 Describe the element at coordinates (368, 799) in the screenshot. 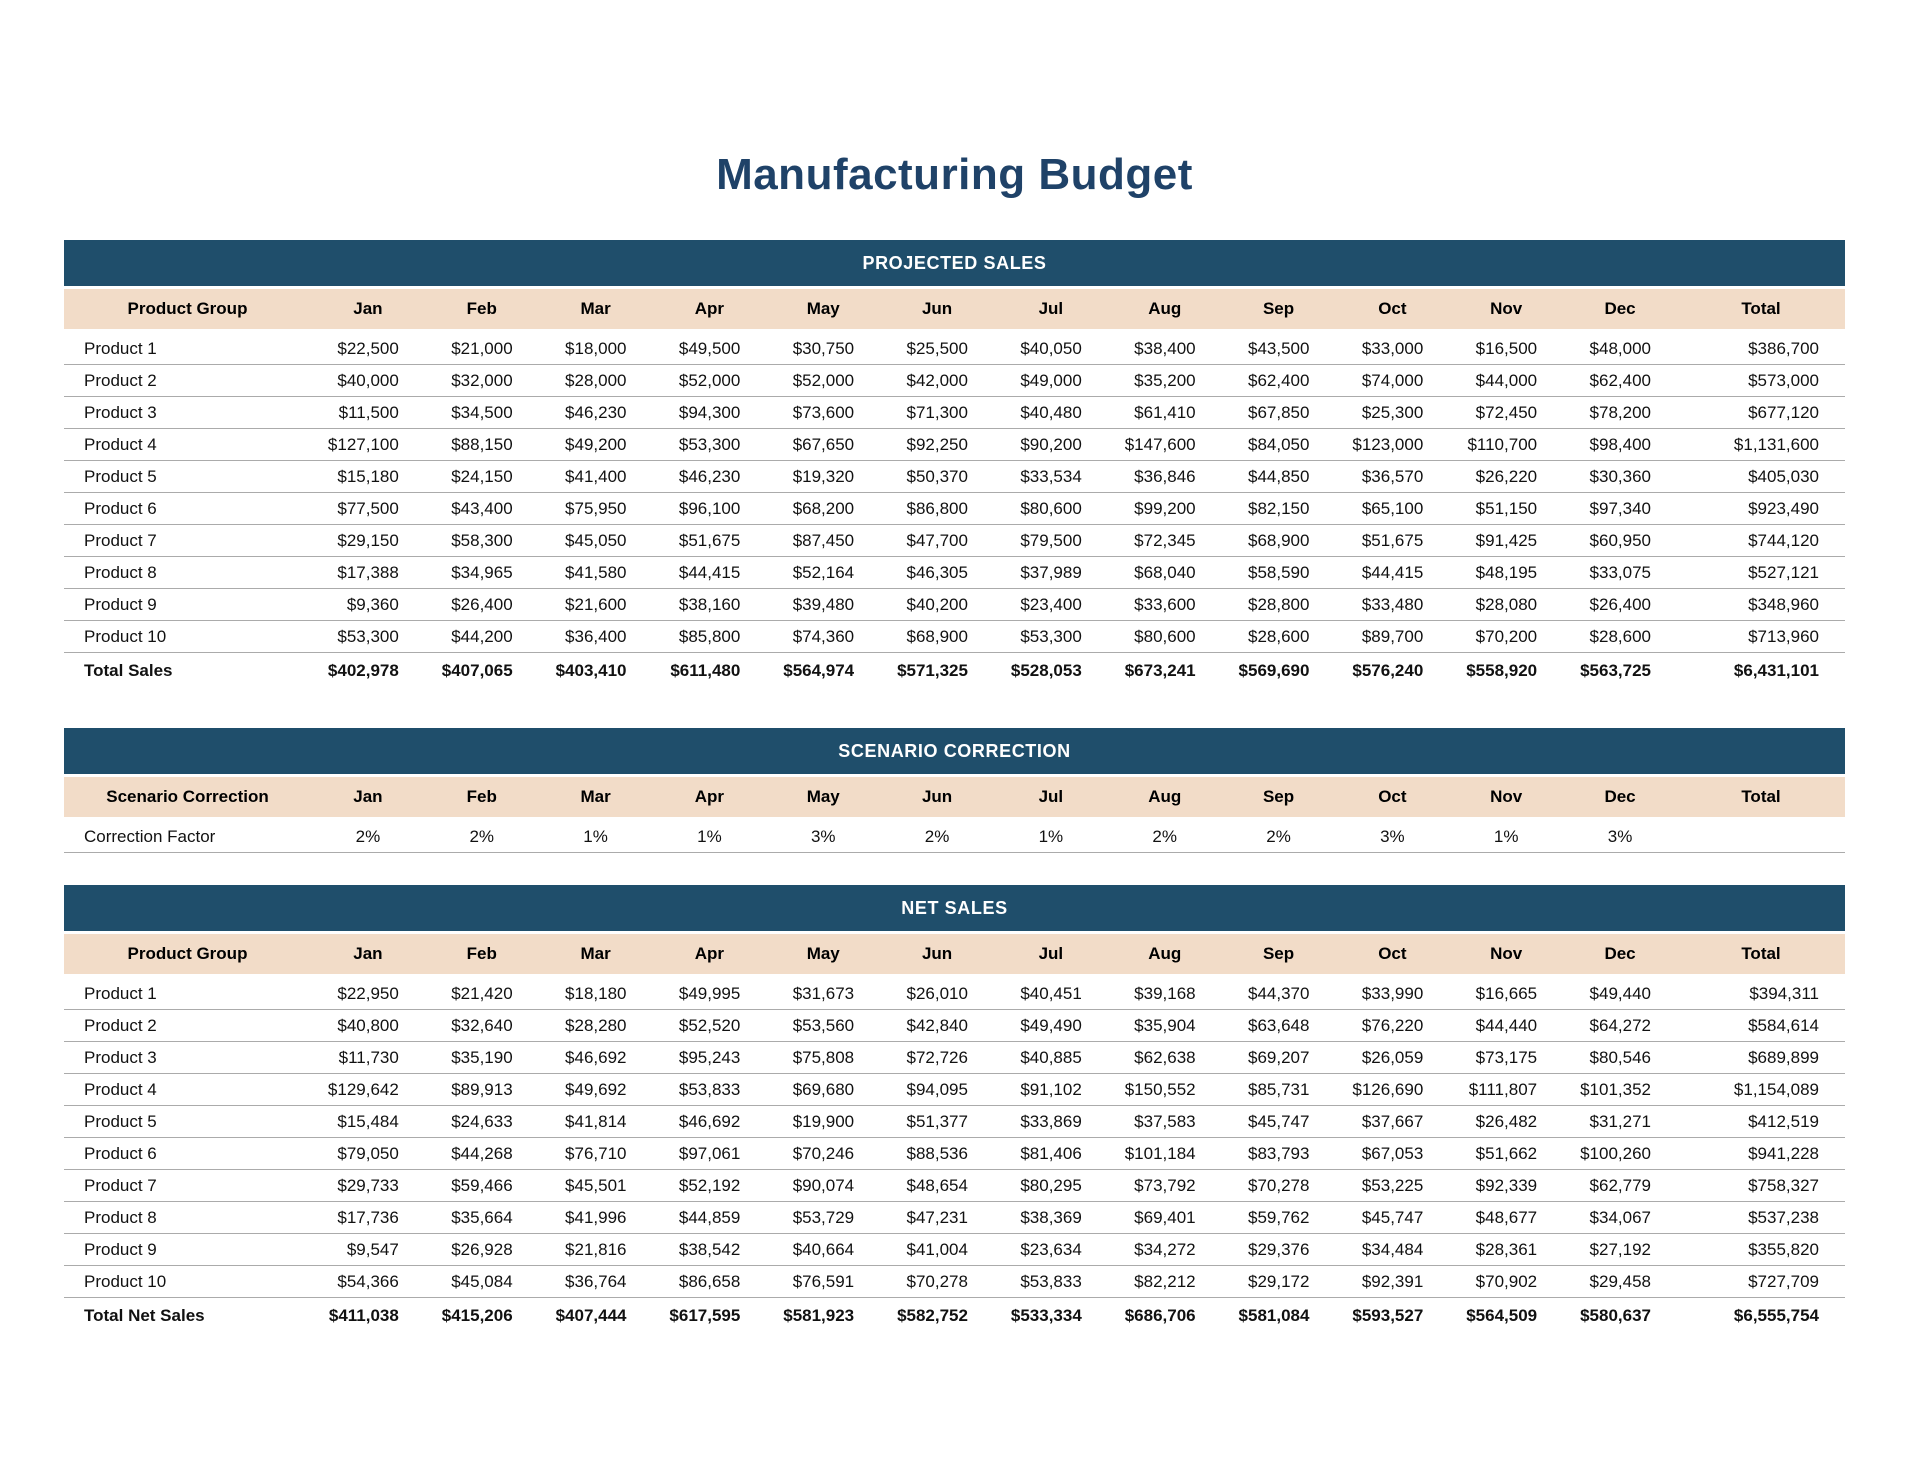

I see `column-header-jan: Jan` at that location.